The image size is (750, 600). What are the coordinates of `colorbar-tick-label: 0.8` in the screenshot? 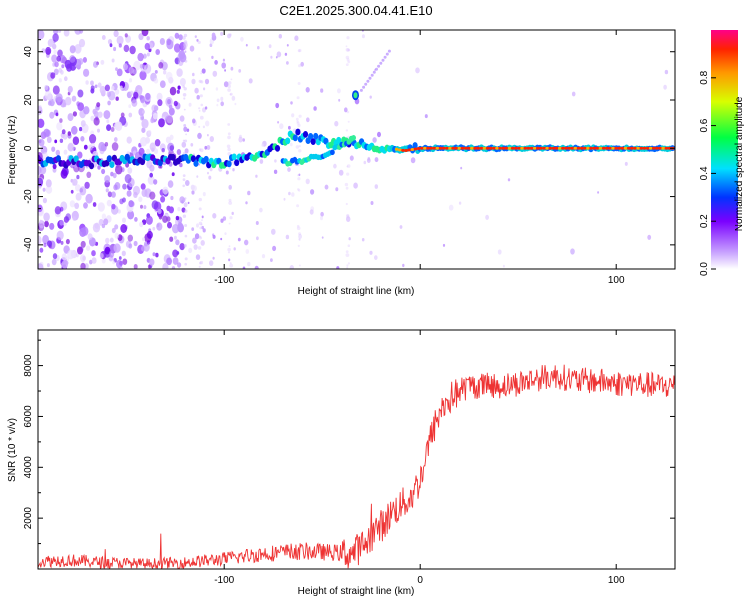 It's located at (704, 77).